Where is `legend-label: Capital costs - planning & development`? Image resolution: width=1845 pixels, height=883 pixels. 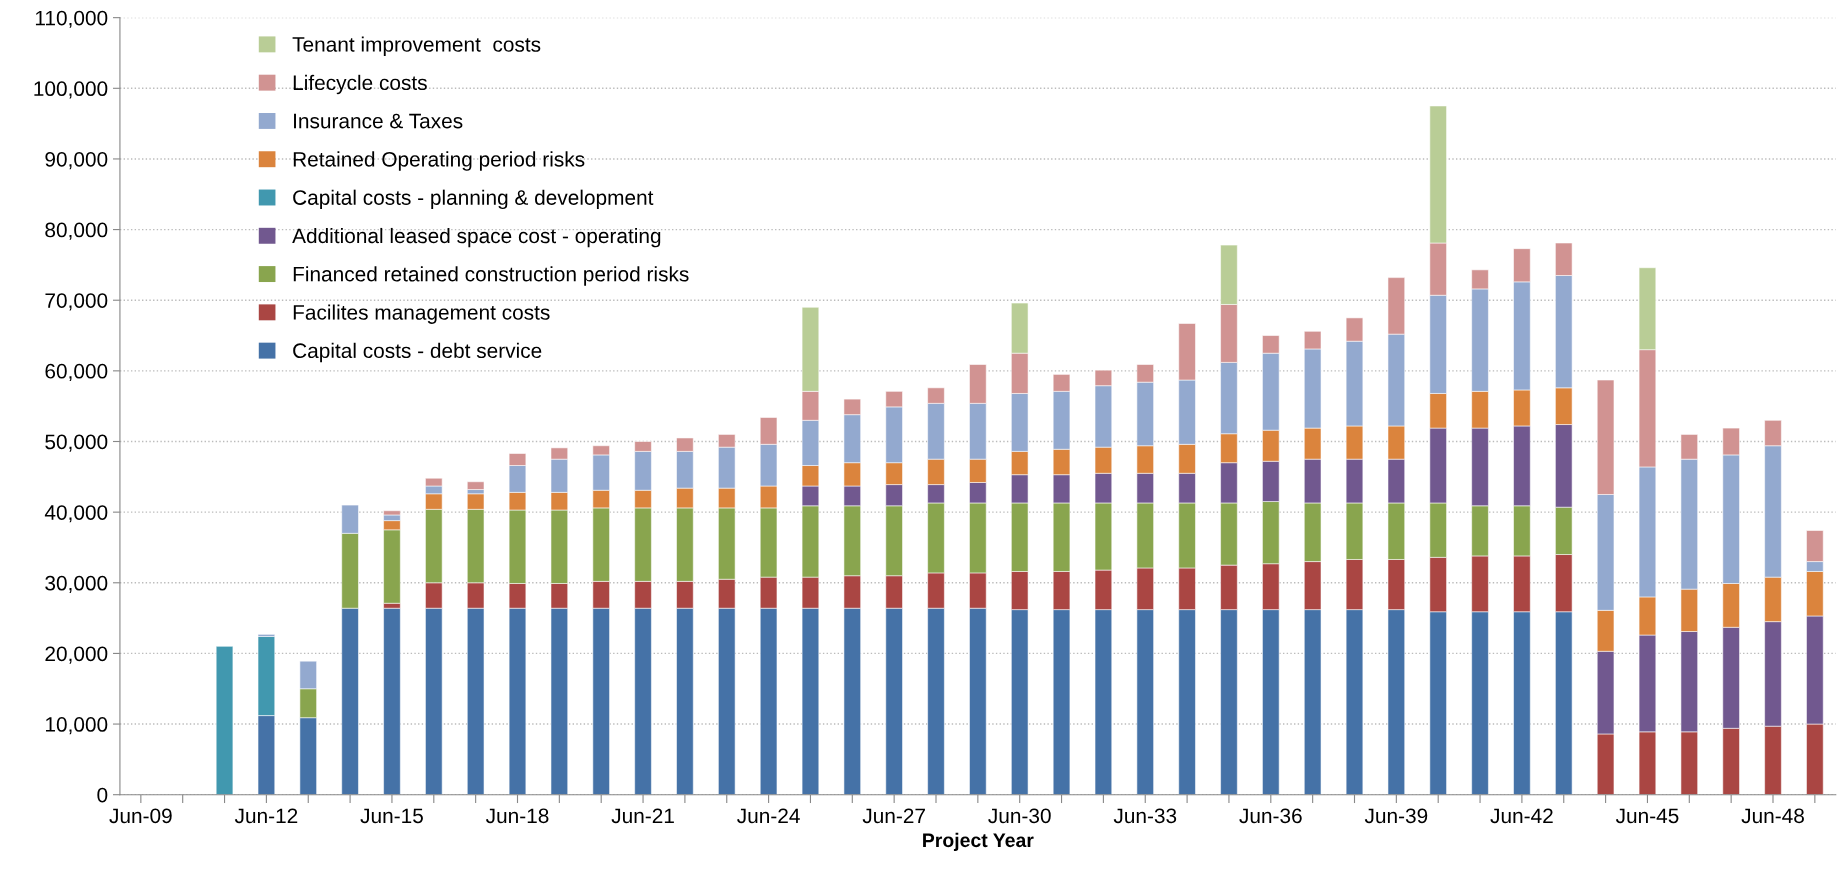 legend-label: Capital costs - planning & development is located at coordinates (473, 199).